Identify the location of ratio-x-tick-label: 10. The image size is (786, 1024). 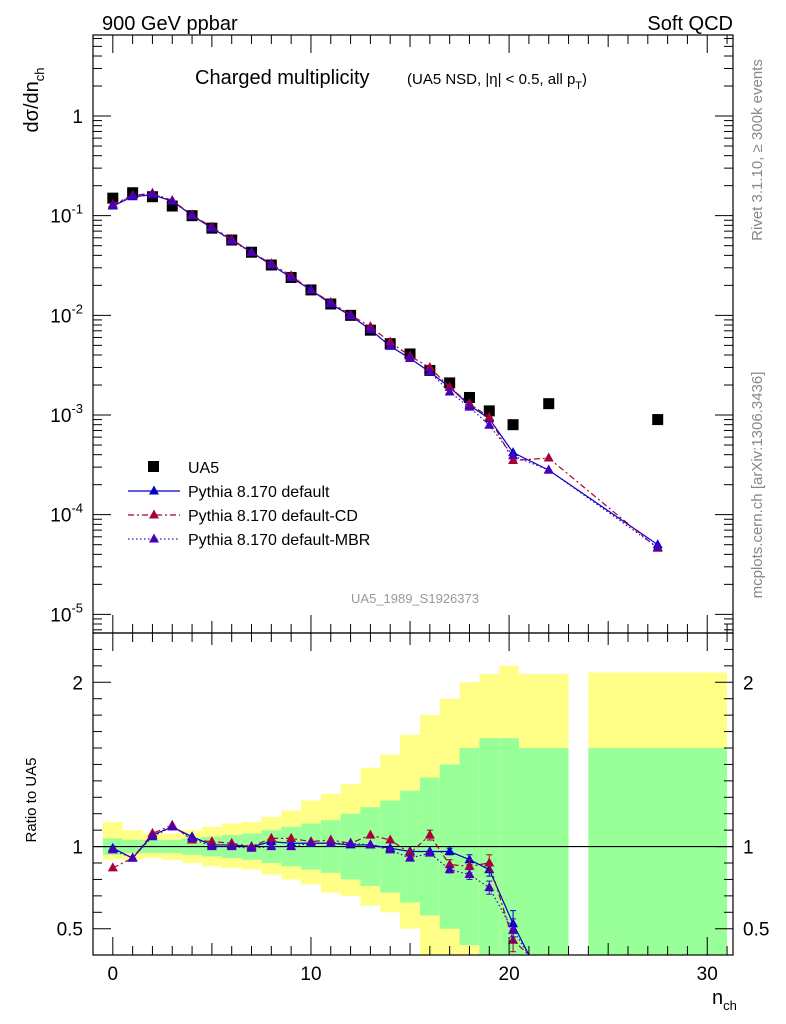
(310, 974).